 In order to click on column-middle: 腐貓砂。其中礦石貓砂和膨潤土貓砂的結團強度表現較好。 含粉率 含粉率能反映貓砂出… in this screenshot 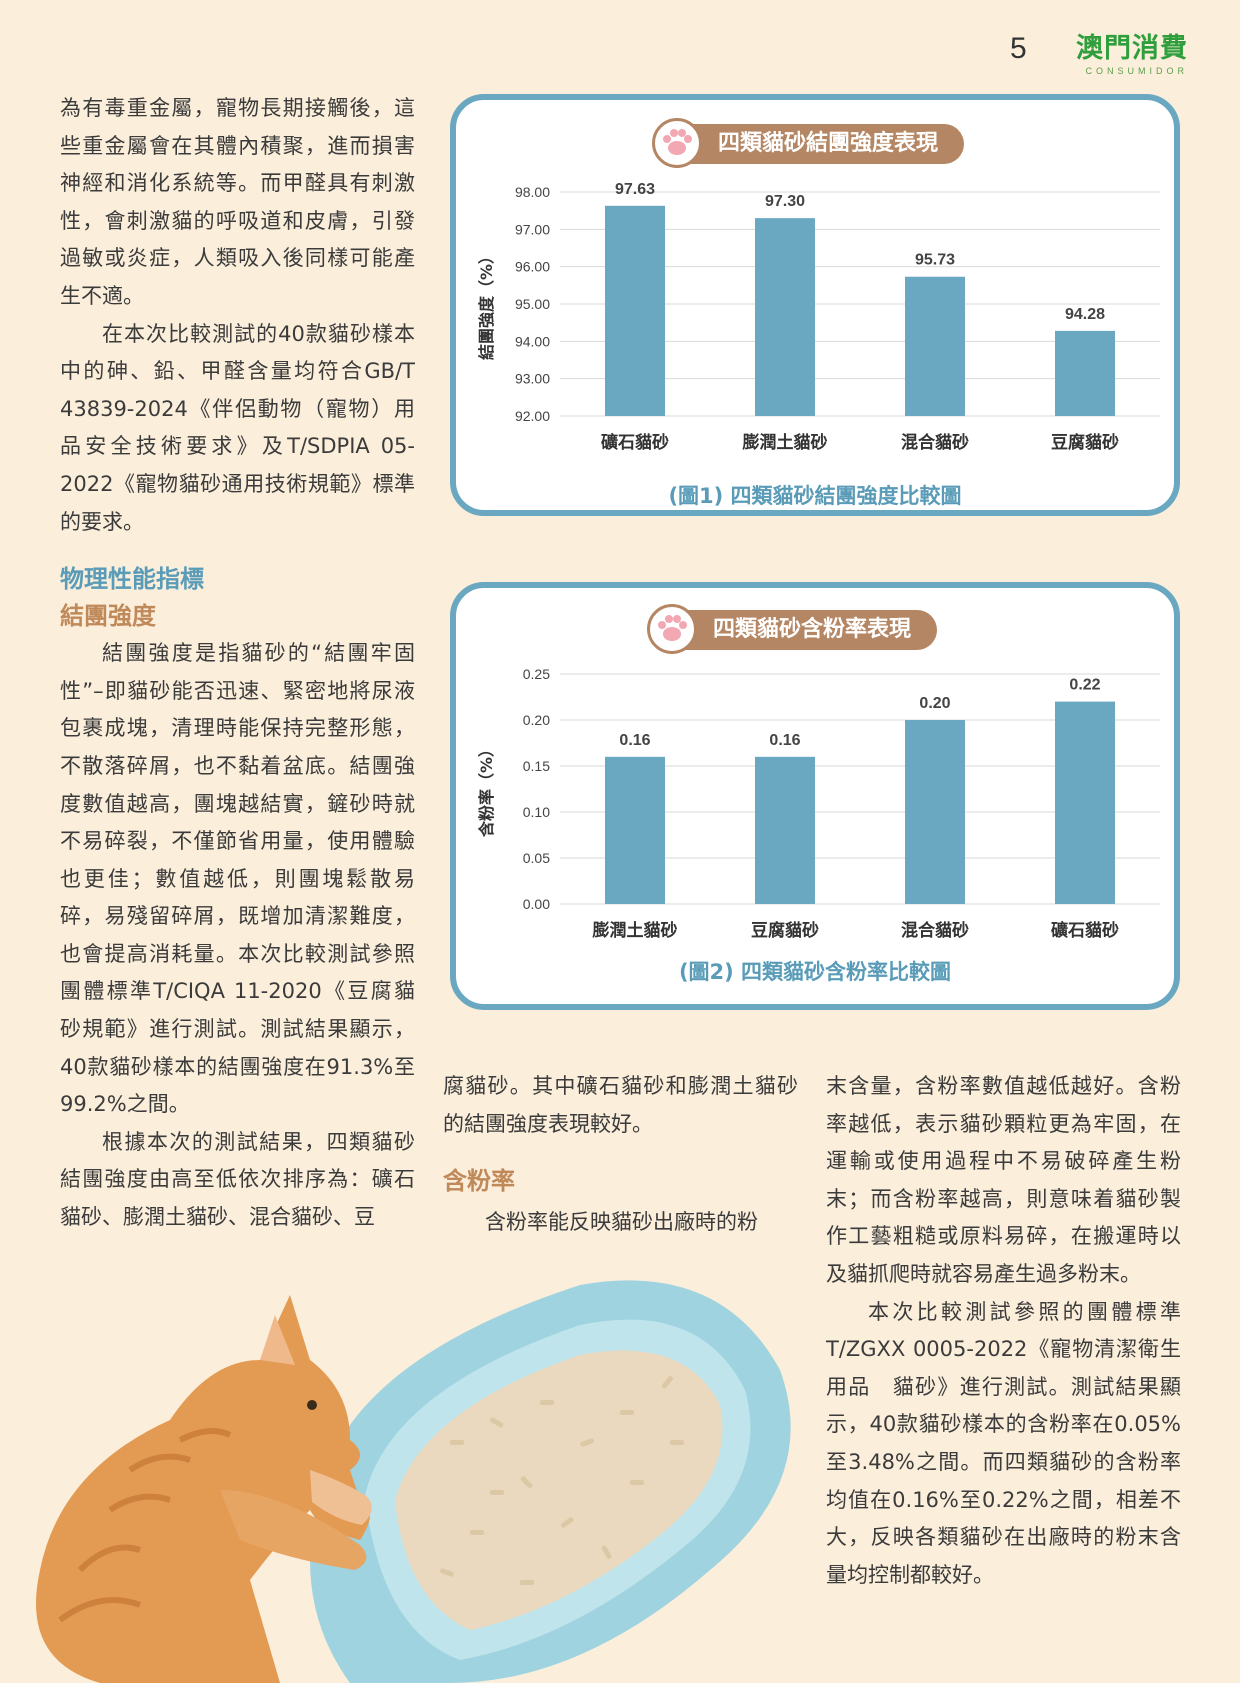, I will do `click(620, 1155)`.